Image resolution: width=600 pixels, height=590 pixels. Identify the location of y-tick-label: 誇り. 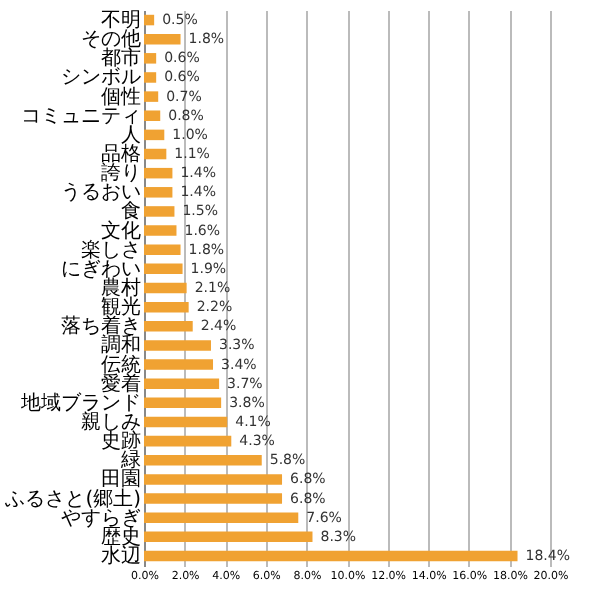
(121, 173).